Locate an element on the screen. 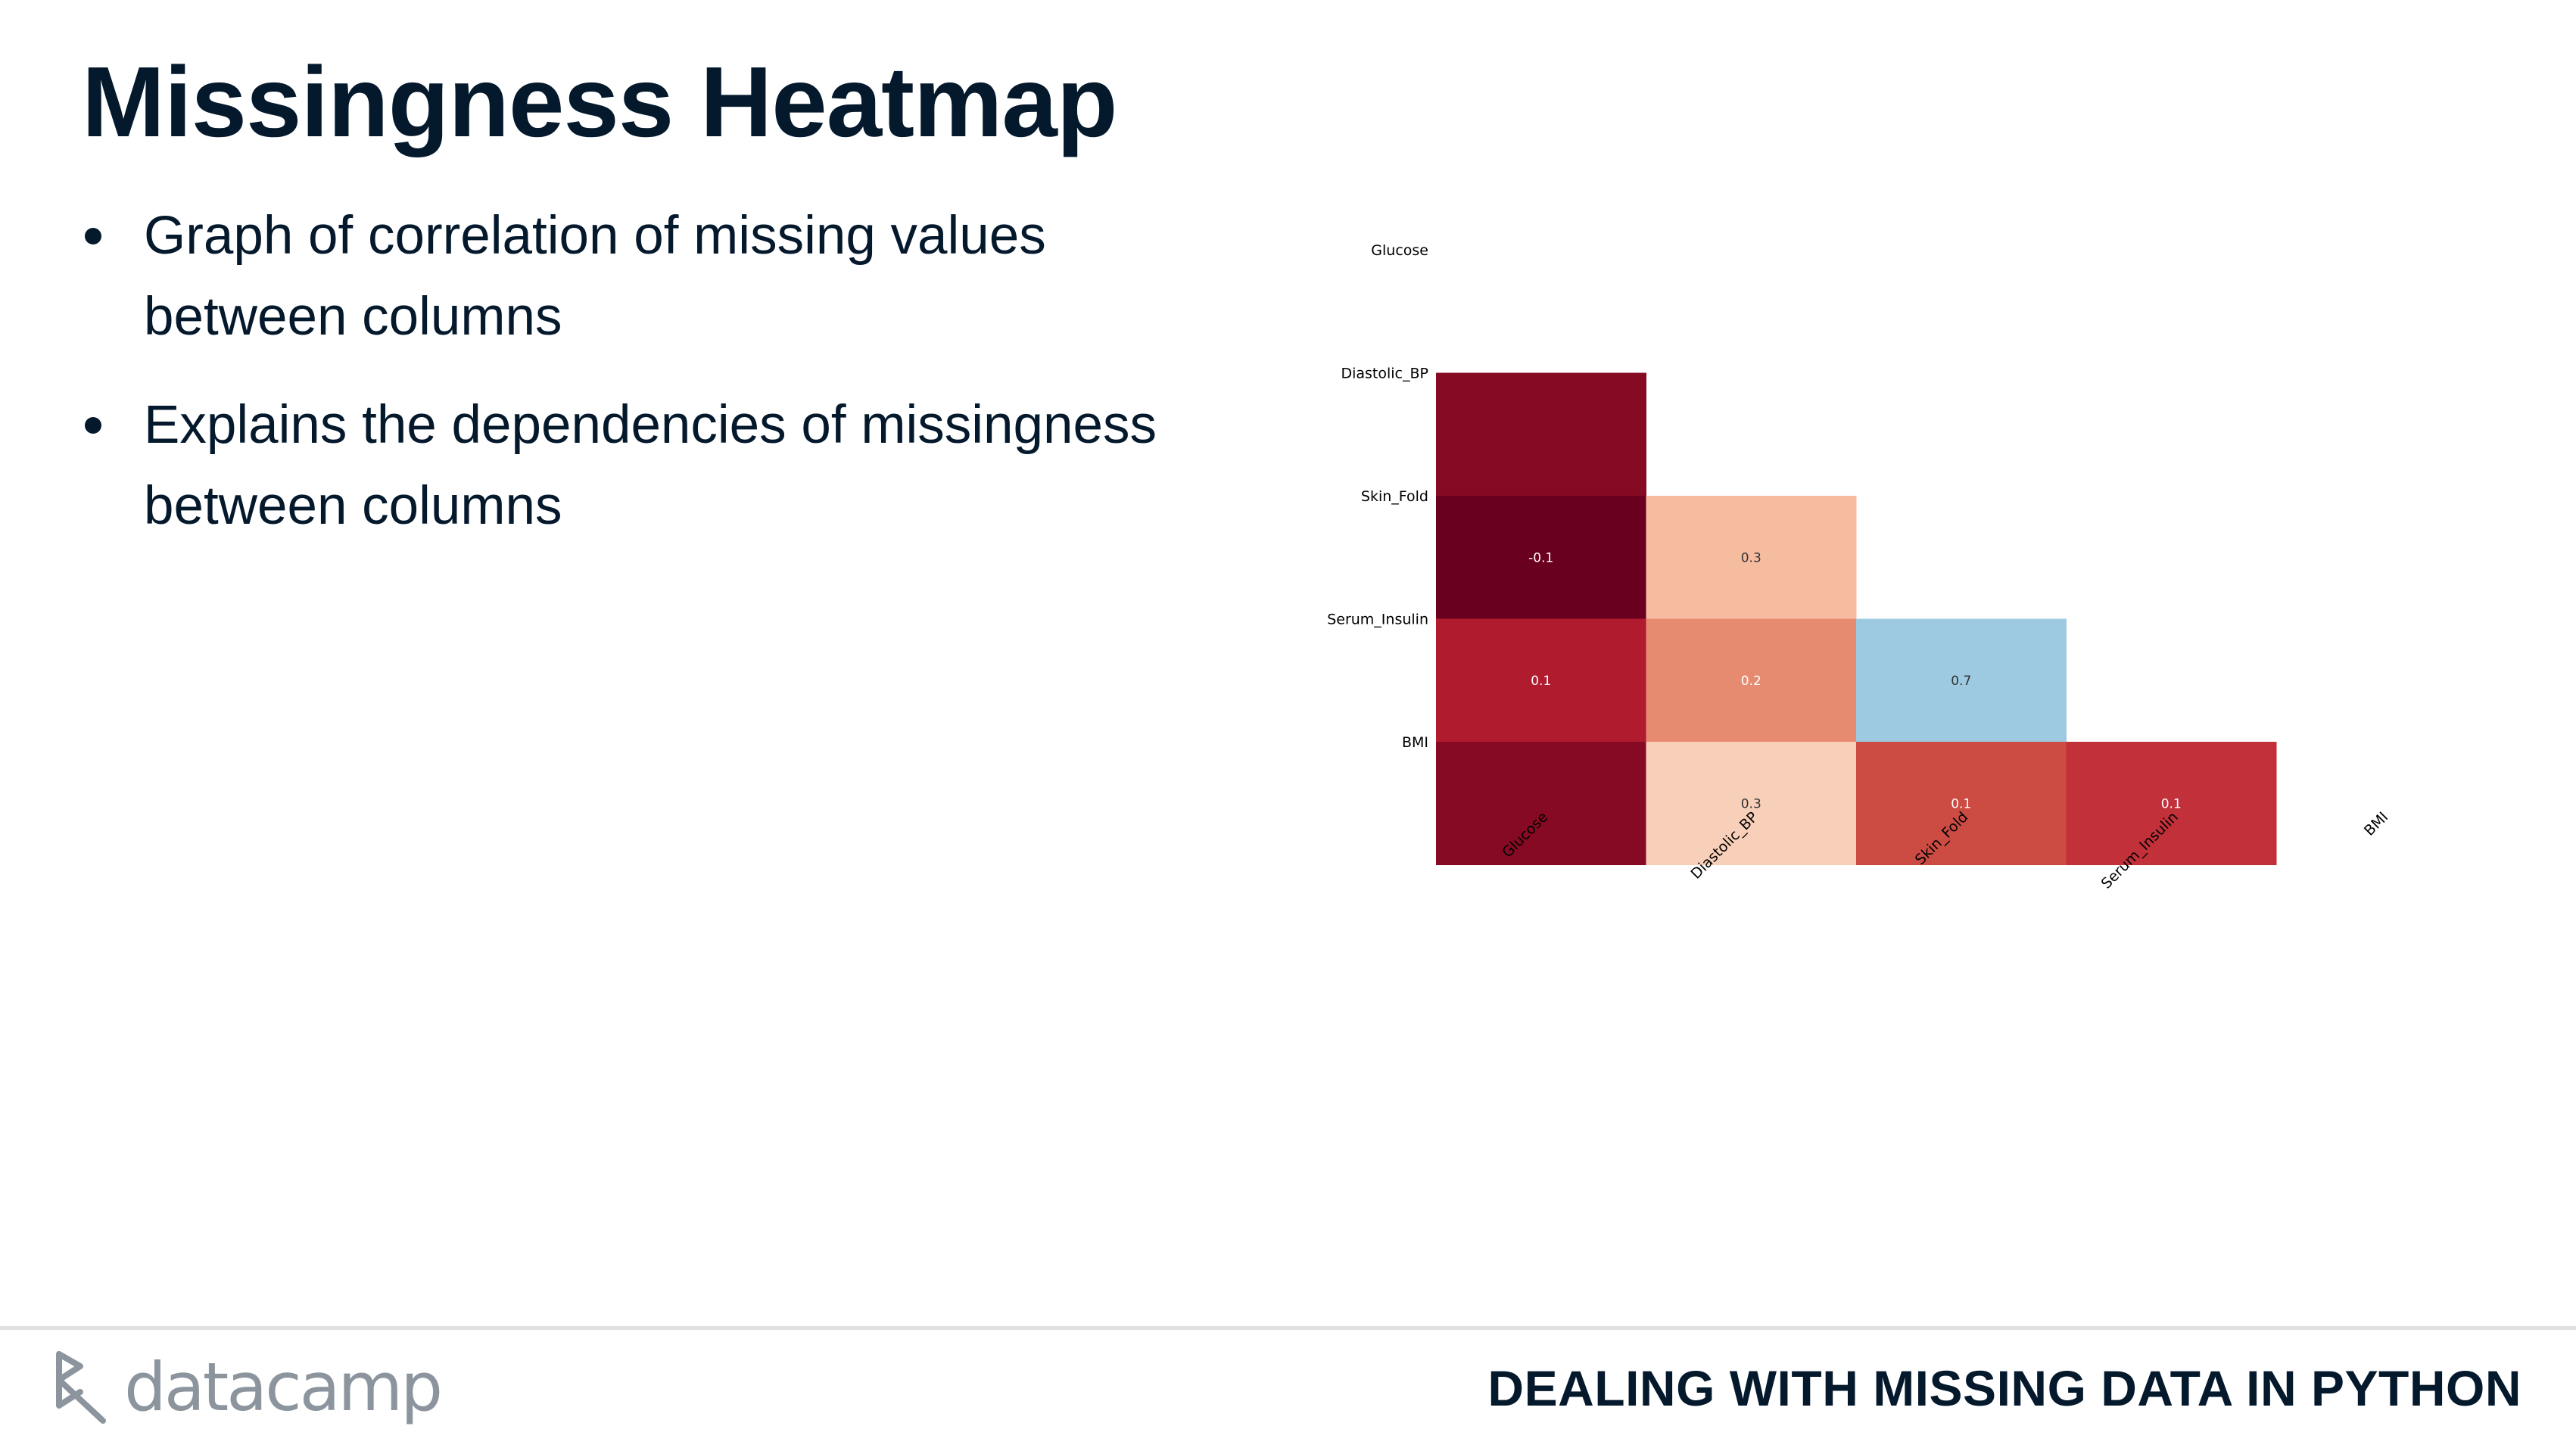  logo-text: datacamp is located at coordinates (283, 1387).